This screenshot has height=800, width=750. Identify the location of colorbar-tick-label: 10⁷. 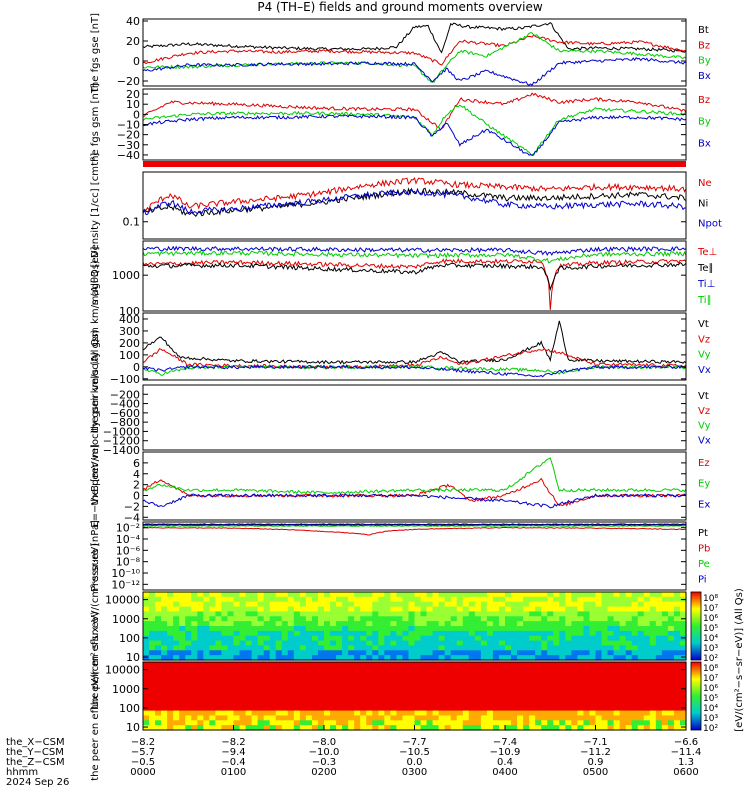
(710, 679).